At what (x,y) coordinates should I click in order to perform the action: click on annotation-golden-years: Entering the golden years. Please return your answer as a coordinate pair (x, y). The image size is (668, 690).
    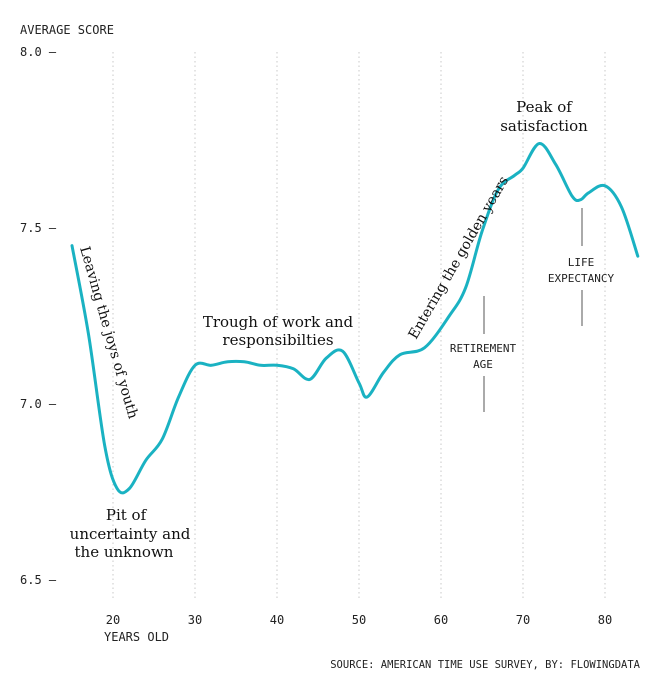
    Looking at the image, I should click on (459, 258).